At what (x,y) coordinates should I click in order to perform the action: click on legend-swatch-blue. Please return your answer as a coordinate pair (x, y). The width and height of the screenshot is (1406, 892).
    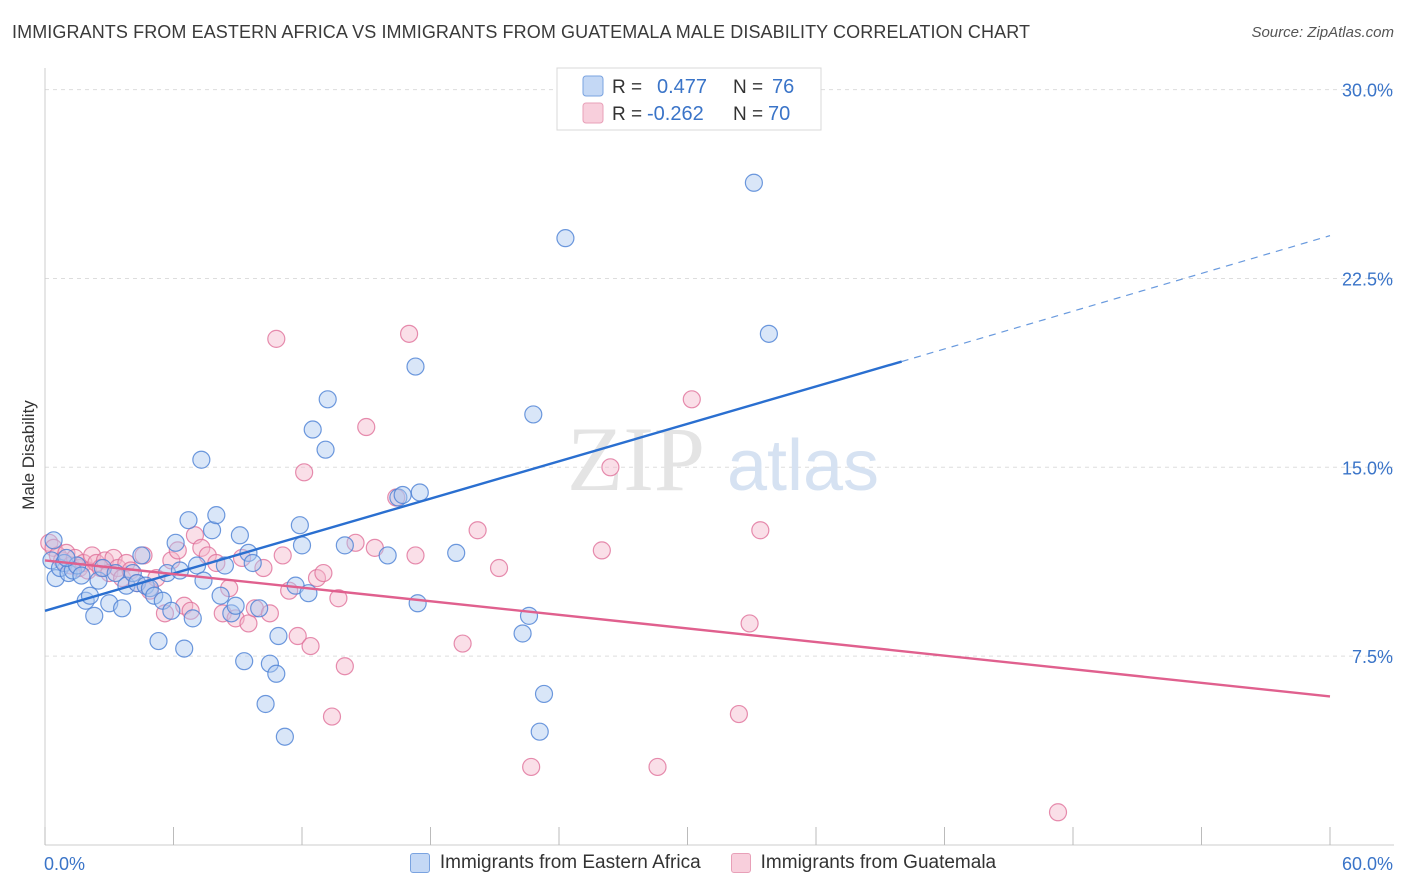
    Looking at the image, I should click on (419, 863).